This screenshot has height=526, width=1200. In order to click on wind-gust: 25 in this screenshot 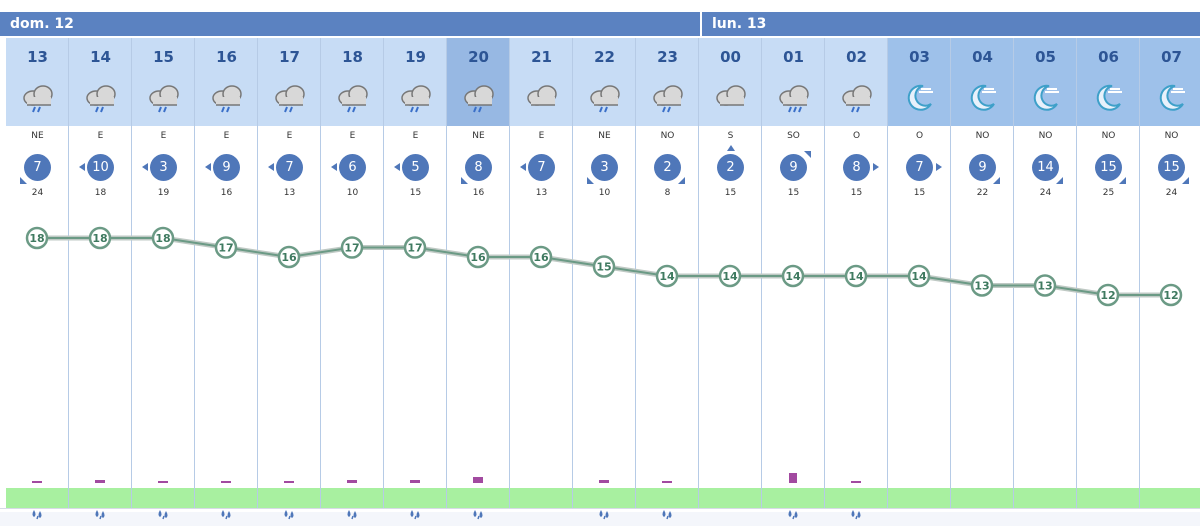, I will do `click(1108, 193)`.